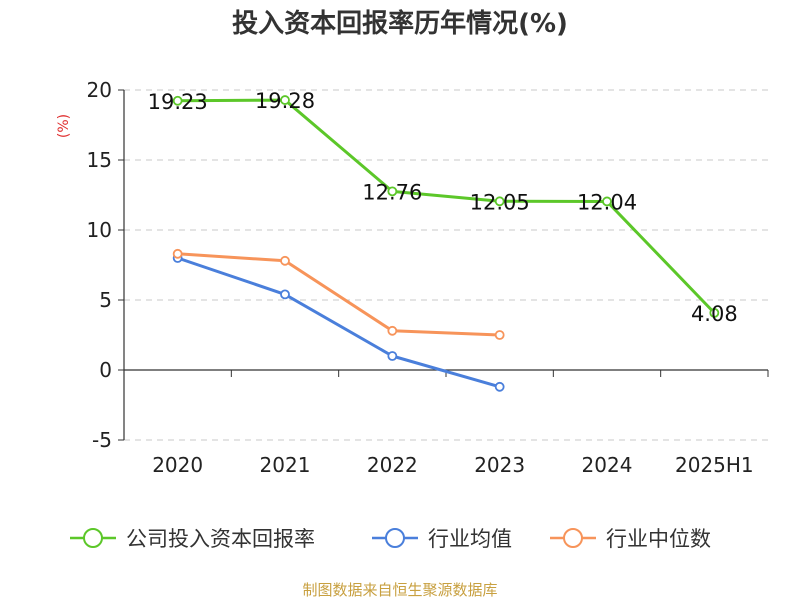 The width and height of the screenshot is (800, 600). What do you see at coordinates (99, 230) in the screenshot?
I see `y-tick-label: 10` at bounding box center [99, 230].